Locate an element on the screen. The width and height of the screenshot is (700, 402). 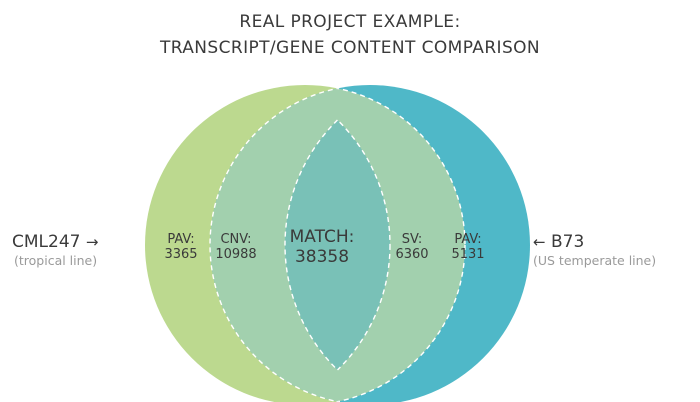
diagram-title-line-2: TRANSCRIPT/GENE CONTENT COMPARISON is located at coordinates (350, 48).